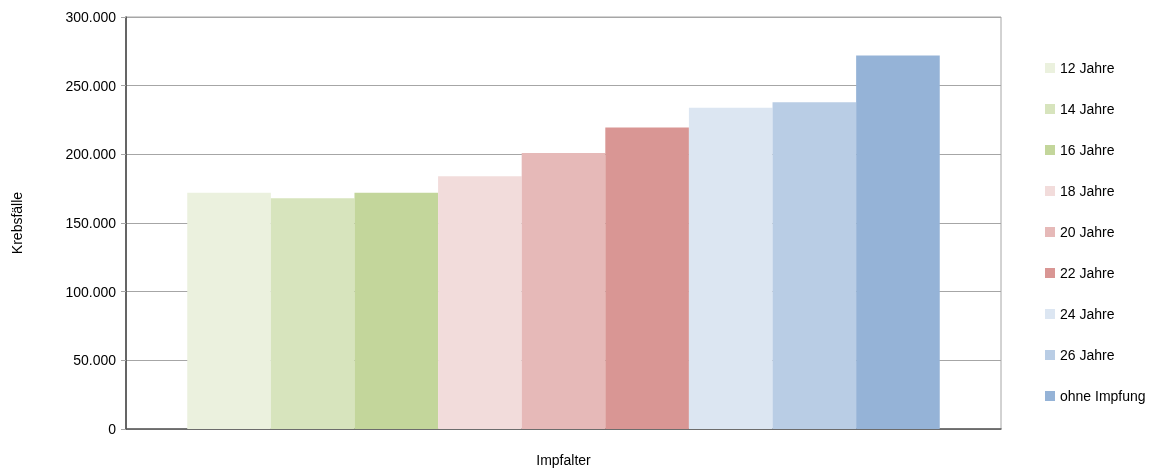 The image size is (1164, 472). What do you see at coordinates (91, 17) in the screenshot?
I see `y-tick-label: 300.000` at bounding box center [91, 17].